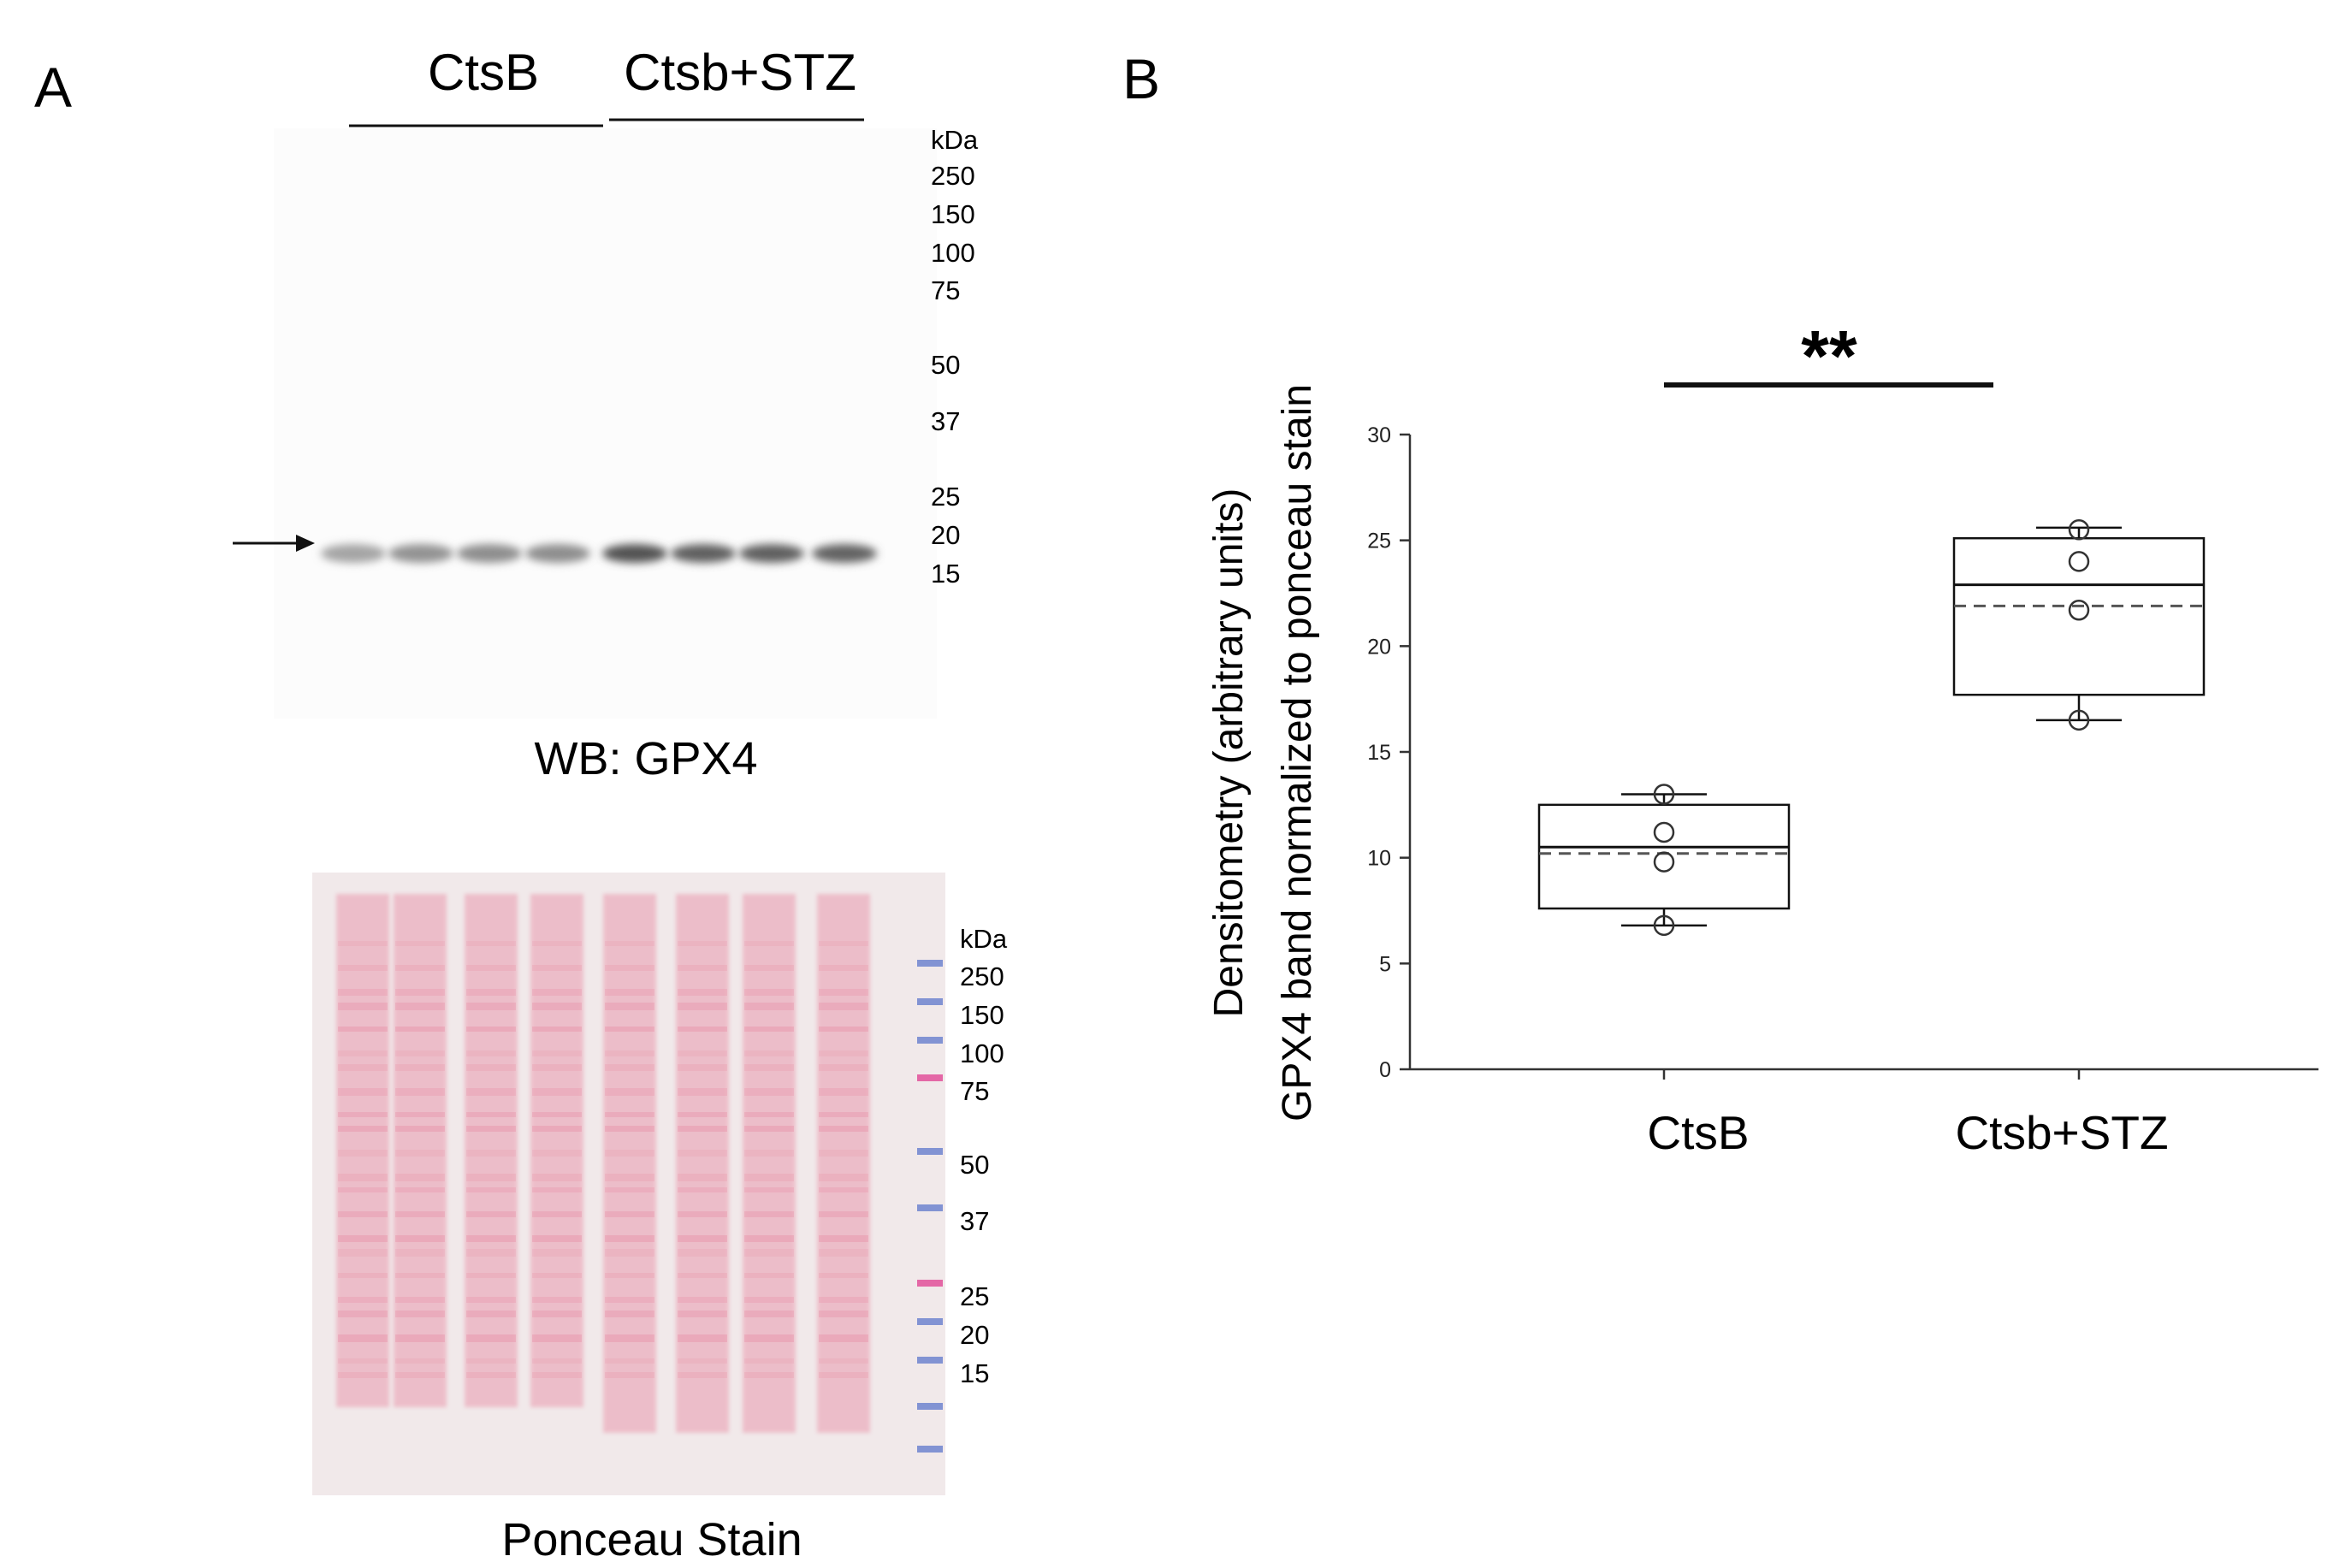  What do you see at coordinates (2061, 1132) in the screenshot?
I see `x-category-label: Ctsb+STZ` at bounding box center [2061, 1132].